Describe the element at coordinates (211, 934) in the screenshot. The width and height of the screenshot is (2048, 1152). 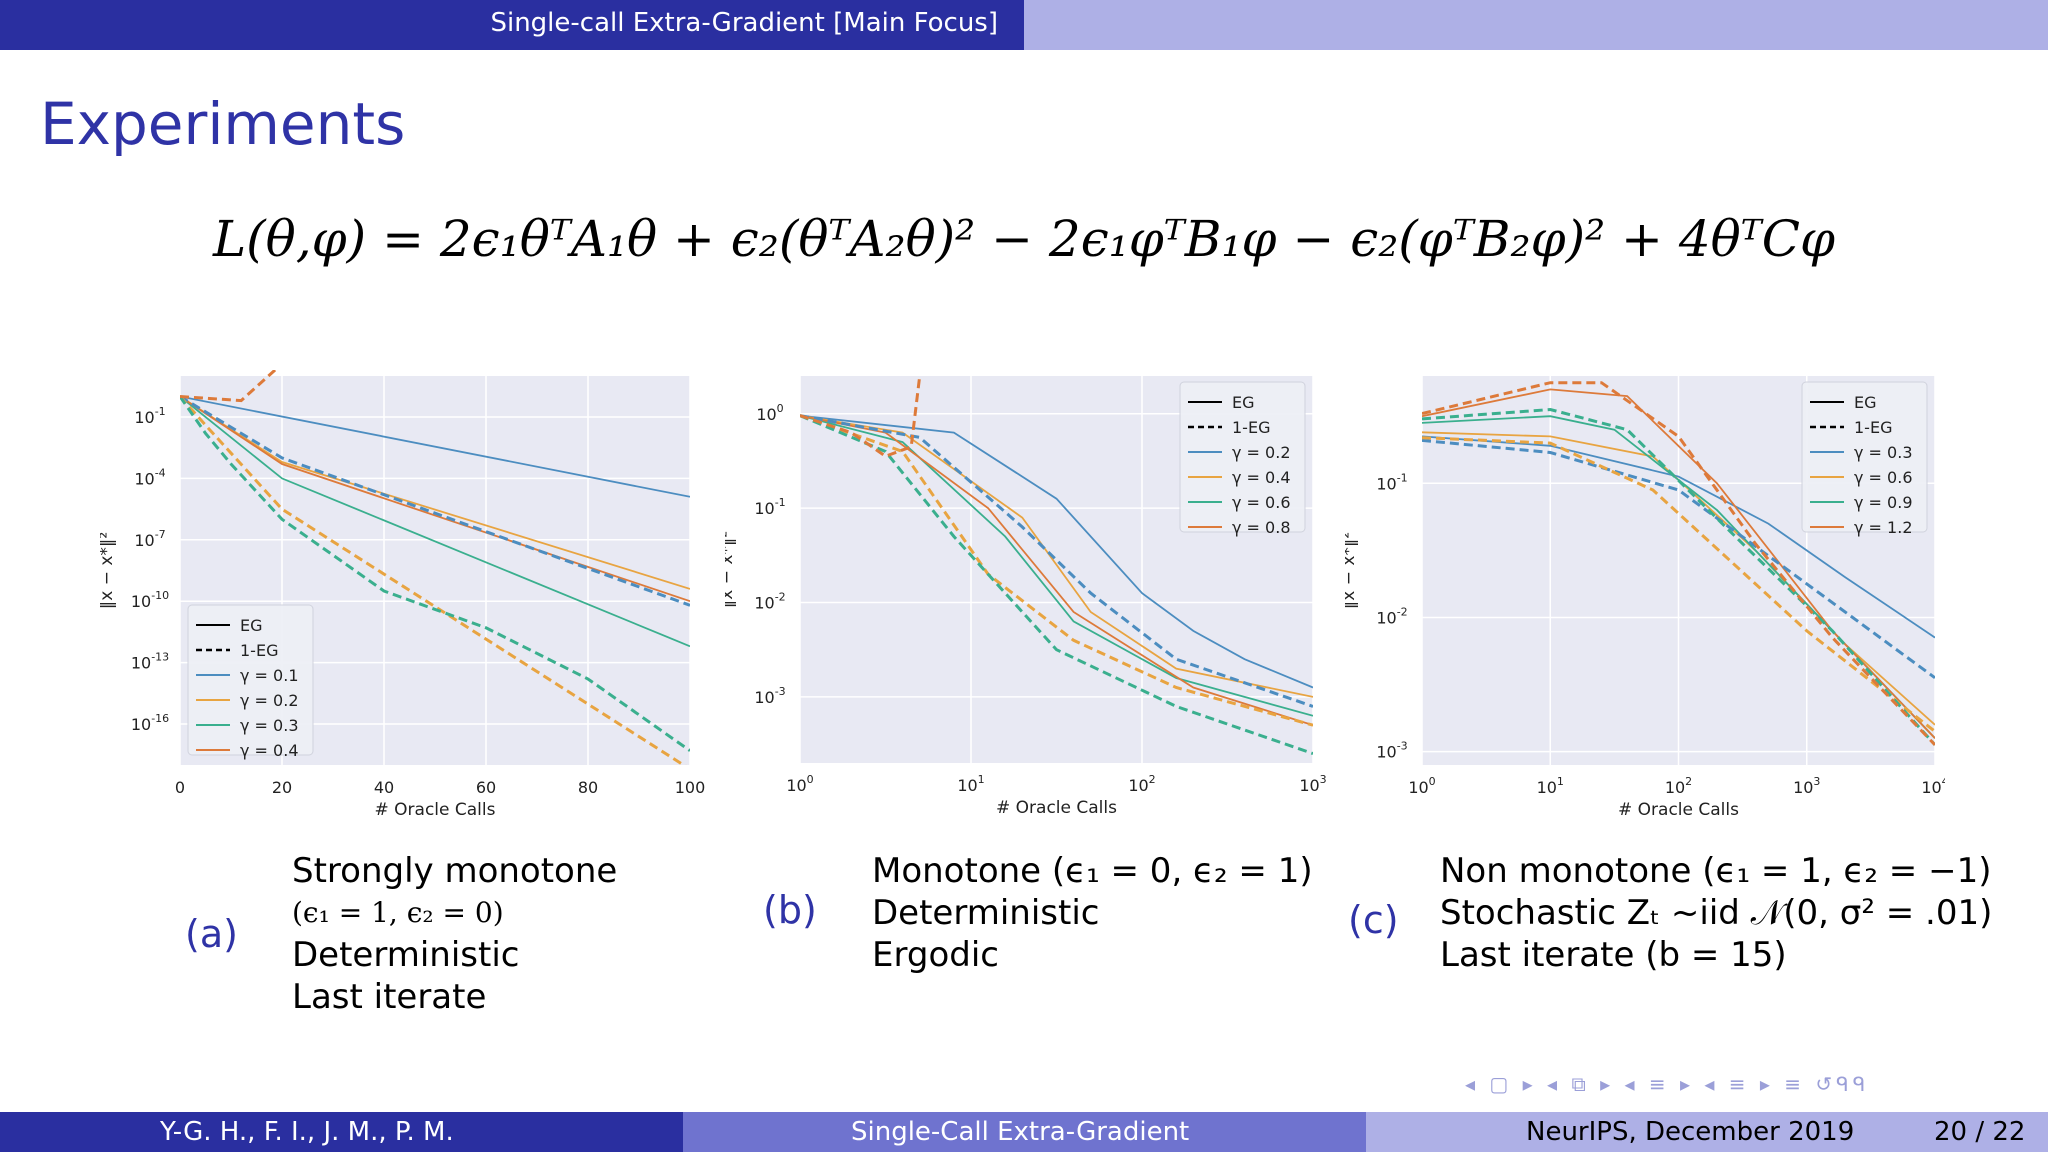
I see `caption-a-label: (a)` at that location.